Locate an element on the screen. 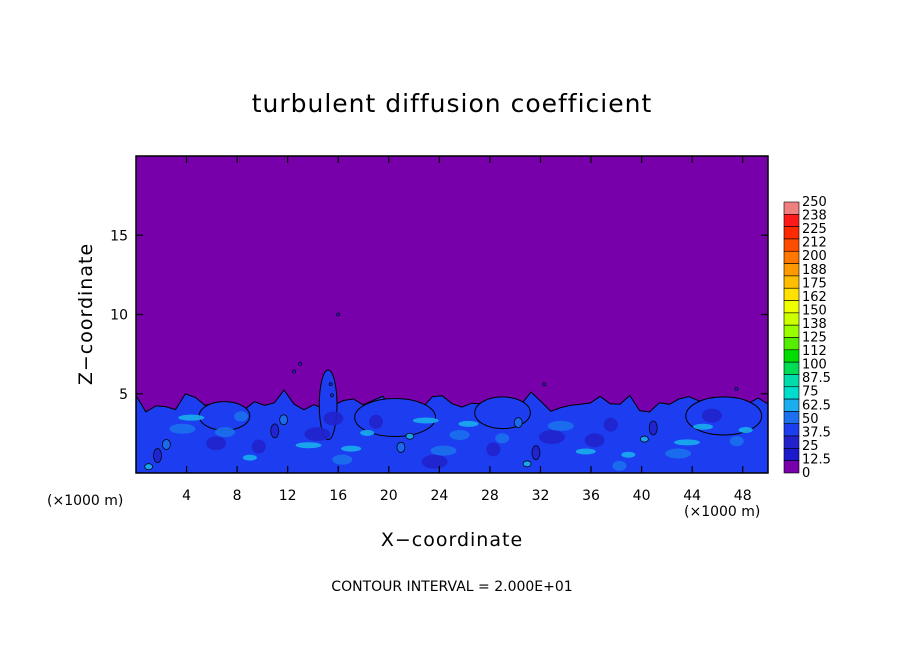 The width and height of the screenshot is (904, 654). colorbar-label: 0 is located at coordinates (806, 473).